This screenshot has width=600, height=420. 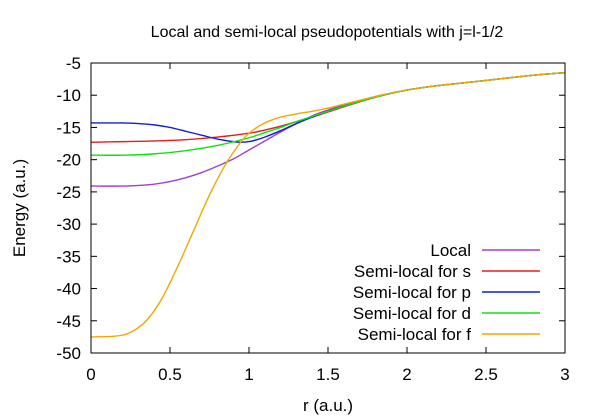 What do you see at coordinates (68, 321) in the screenshot?
I see `y-tick-label: -45` at bounding box center [68, 321].